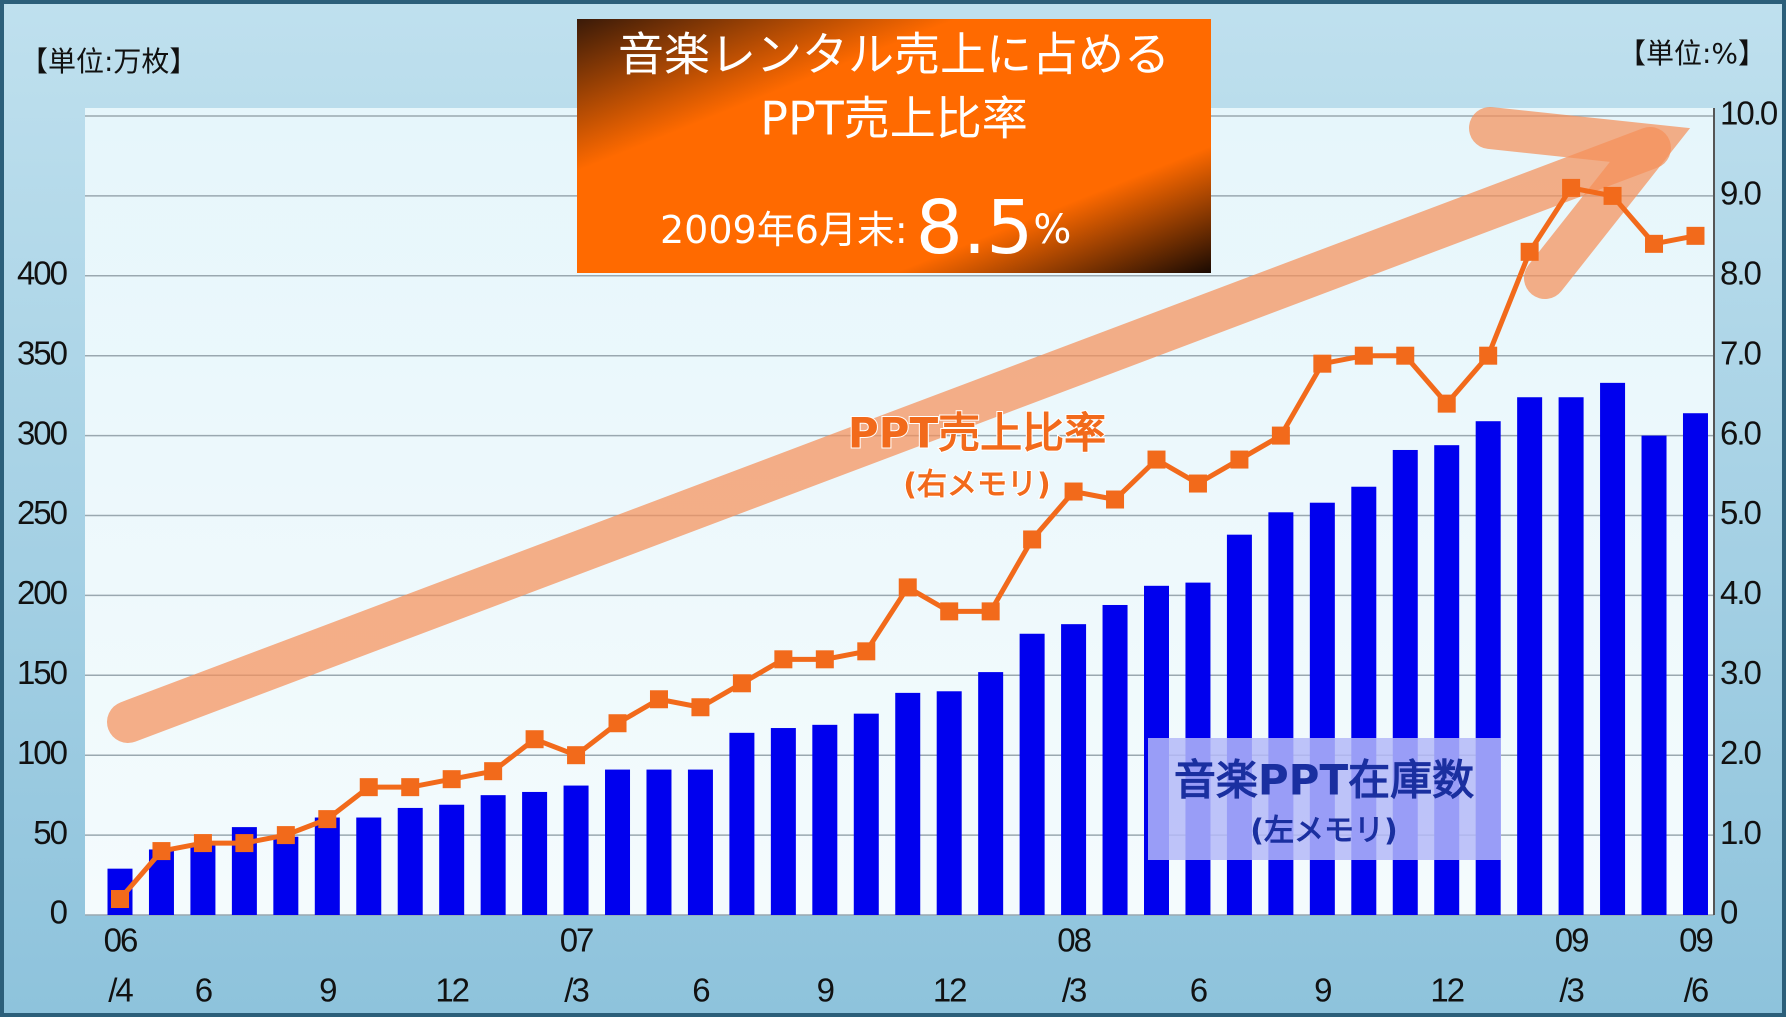  I want to click on headline-value: 8.5, so click(975, 228).